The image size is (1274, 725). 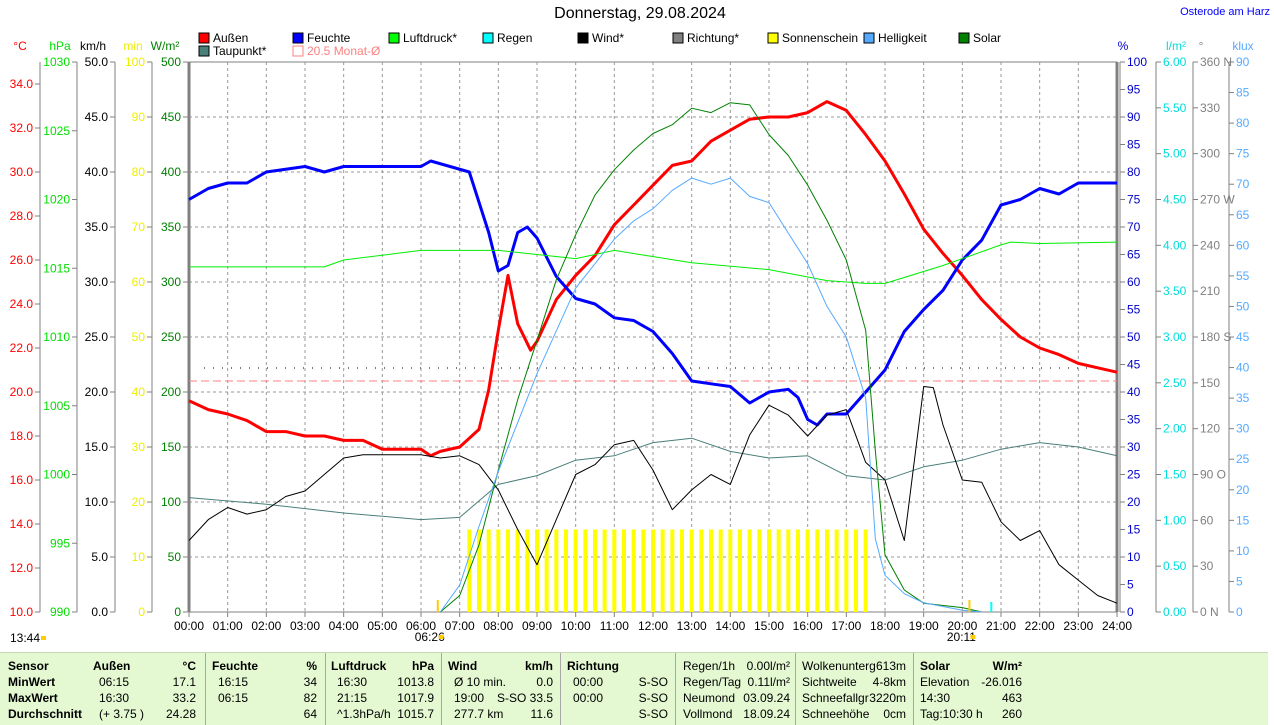 What do you see at coordinates (1243, 398) in the screenshot?
I see `brightness-tick-label: 35` at bounding box center [1243, 398].